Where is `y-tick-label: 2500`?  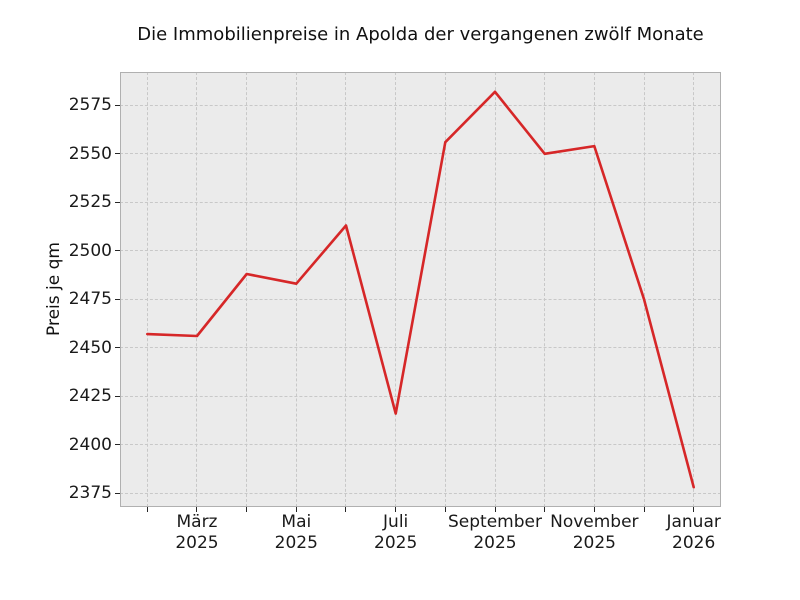
y-tick-label: 2500 is located at coordinates (90, 250).